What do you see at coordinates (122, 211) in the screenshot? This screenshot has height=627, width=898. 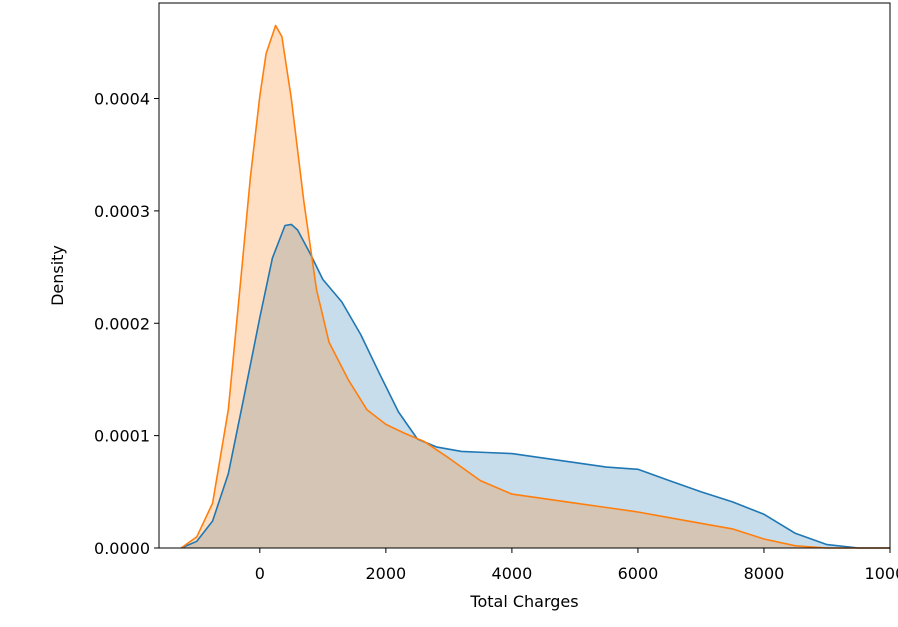 I see `y-tick-label: 0.0003` at bounding box center [122, 211].